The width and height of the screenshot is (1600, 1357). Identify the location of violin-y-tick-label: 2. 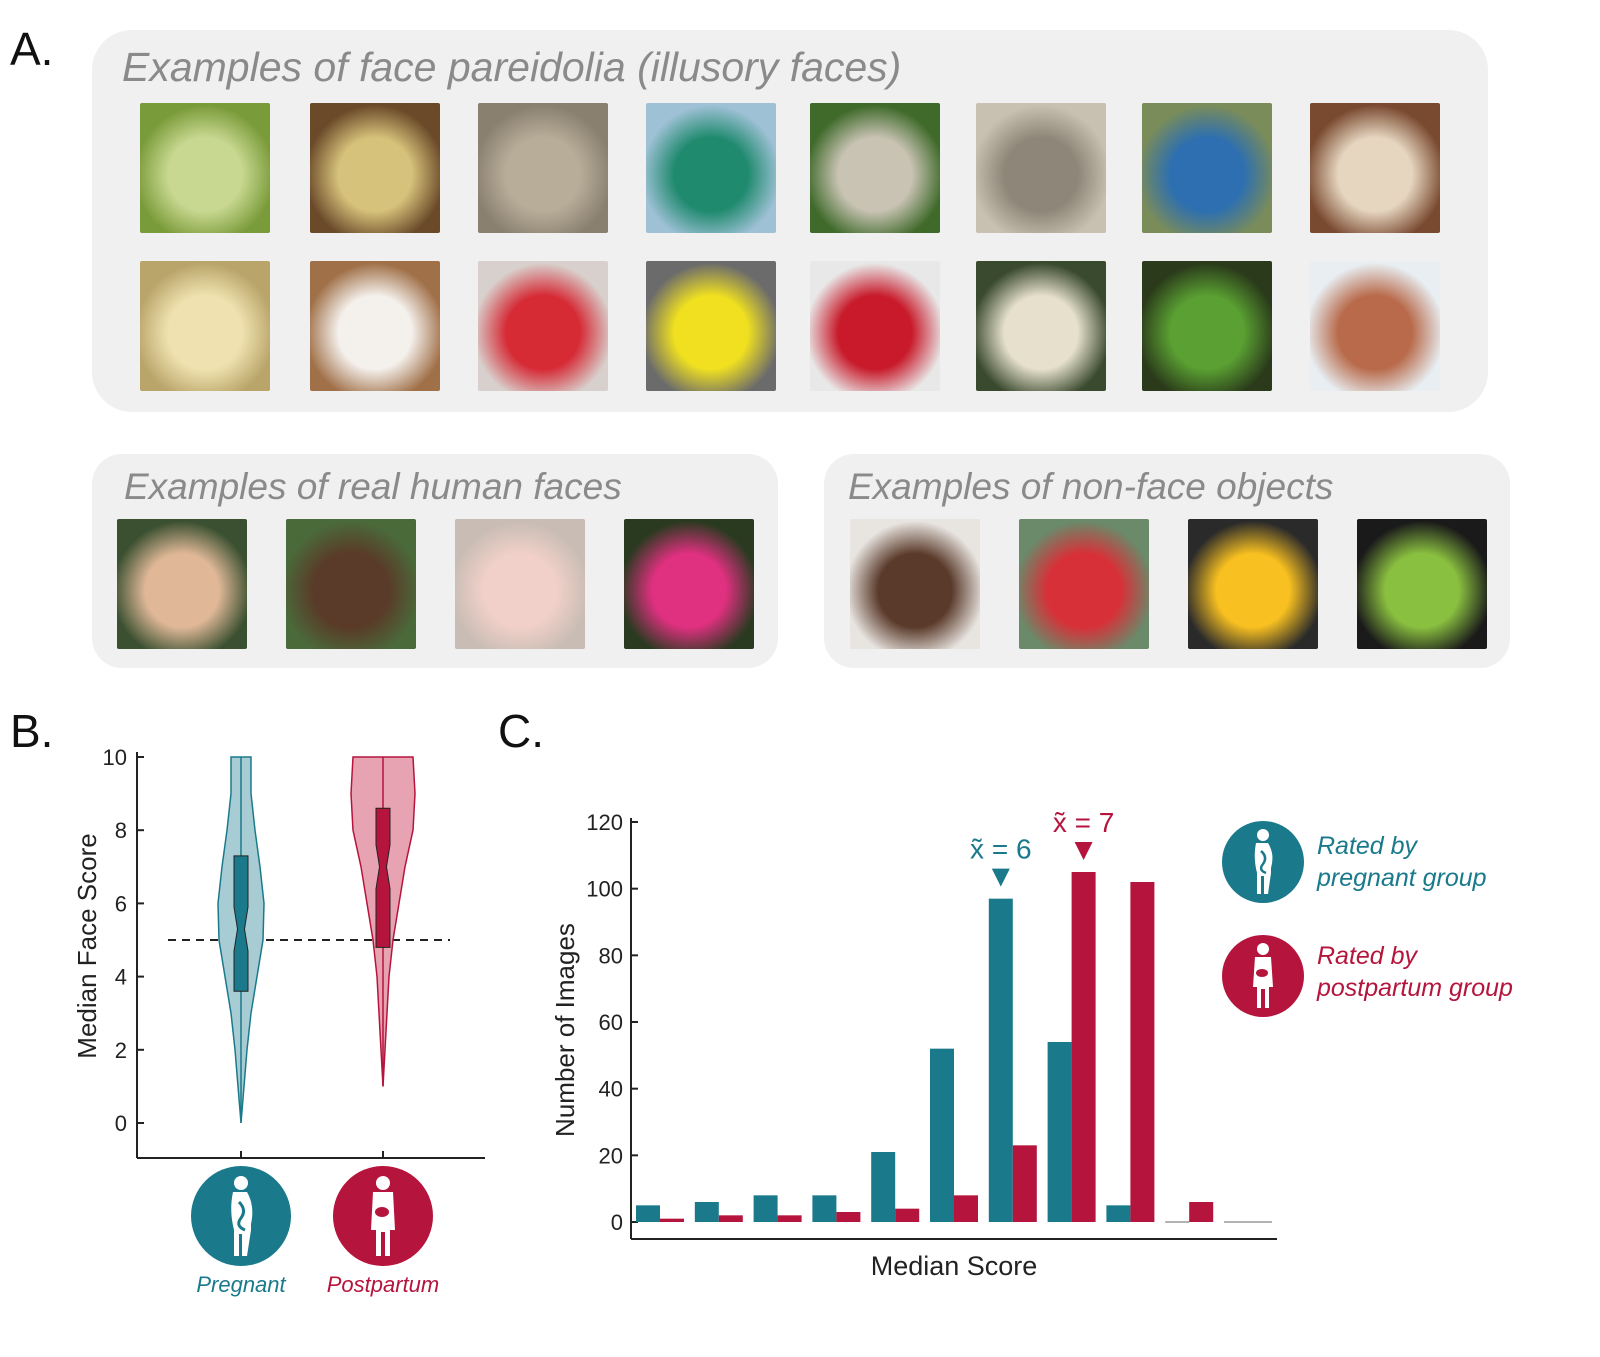
(121, 1050).